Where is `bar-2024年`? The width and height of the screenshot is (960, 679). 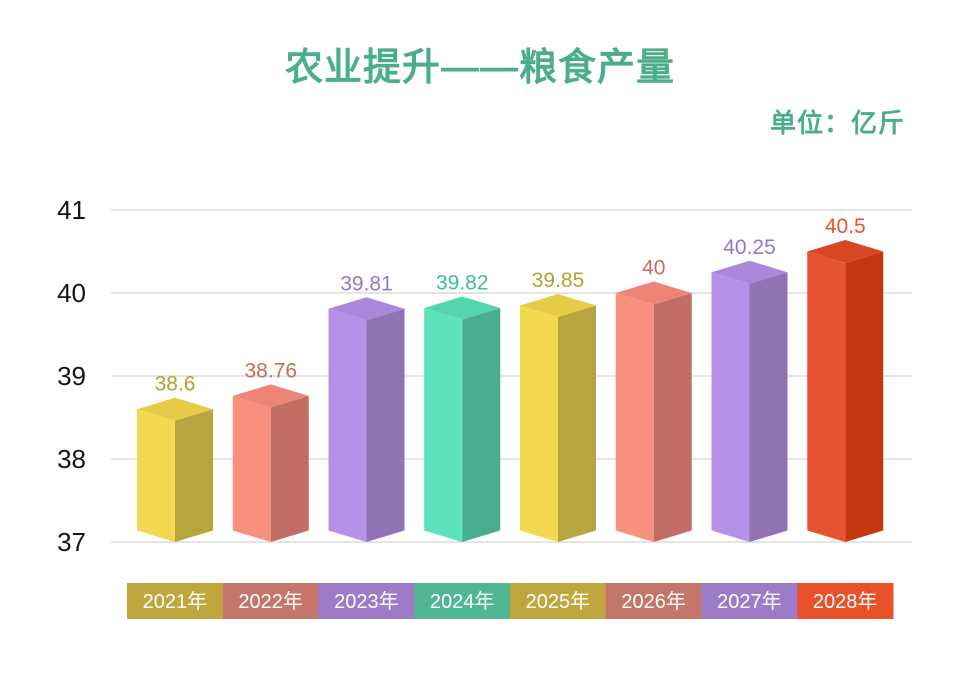 bar-2024年 is located at coordinates (462, 419).